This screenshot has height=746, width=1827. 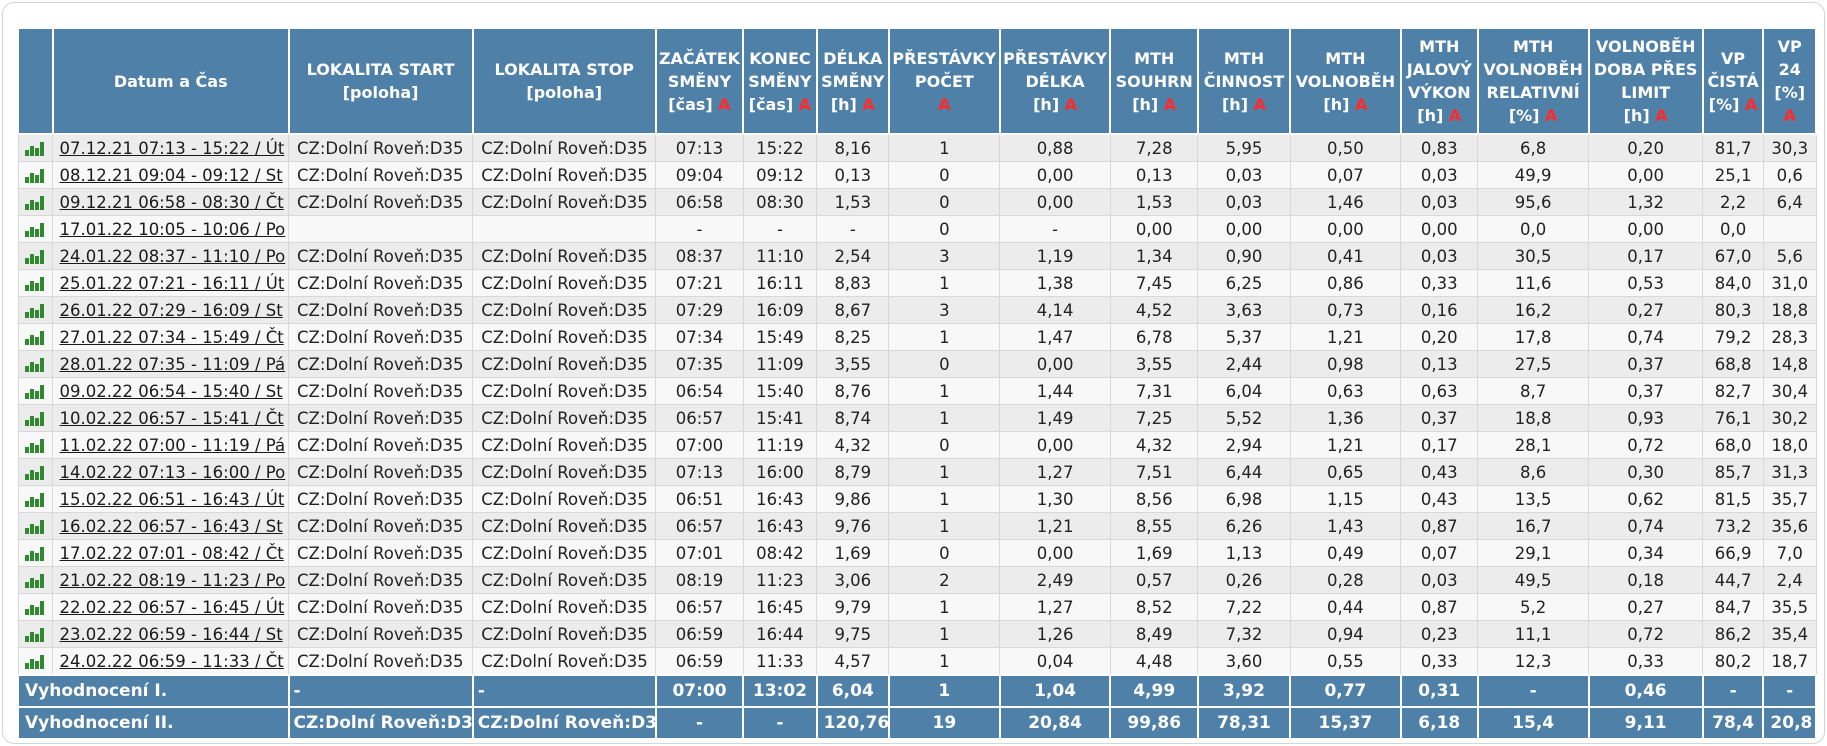 I want to click on shift-datetime-link: 16.02.22 06:57 - 16:43 / St, so click(x=171, y=526).